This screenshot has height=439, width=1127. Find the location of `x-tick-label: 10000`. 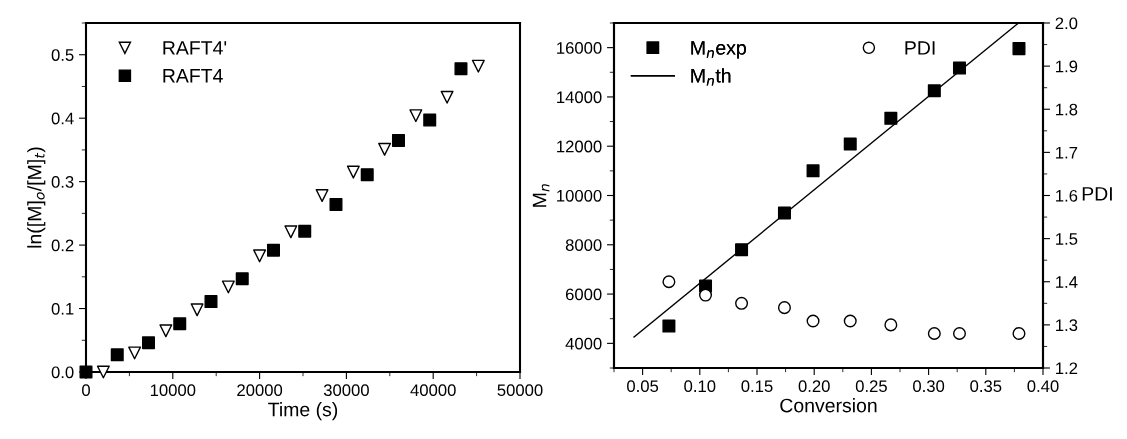

x-tick-label: 10000 is located at coordinates (173, 390).